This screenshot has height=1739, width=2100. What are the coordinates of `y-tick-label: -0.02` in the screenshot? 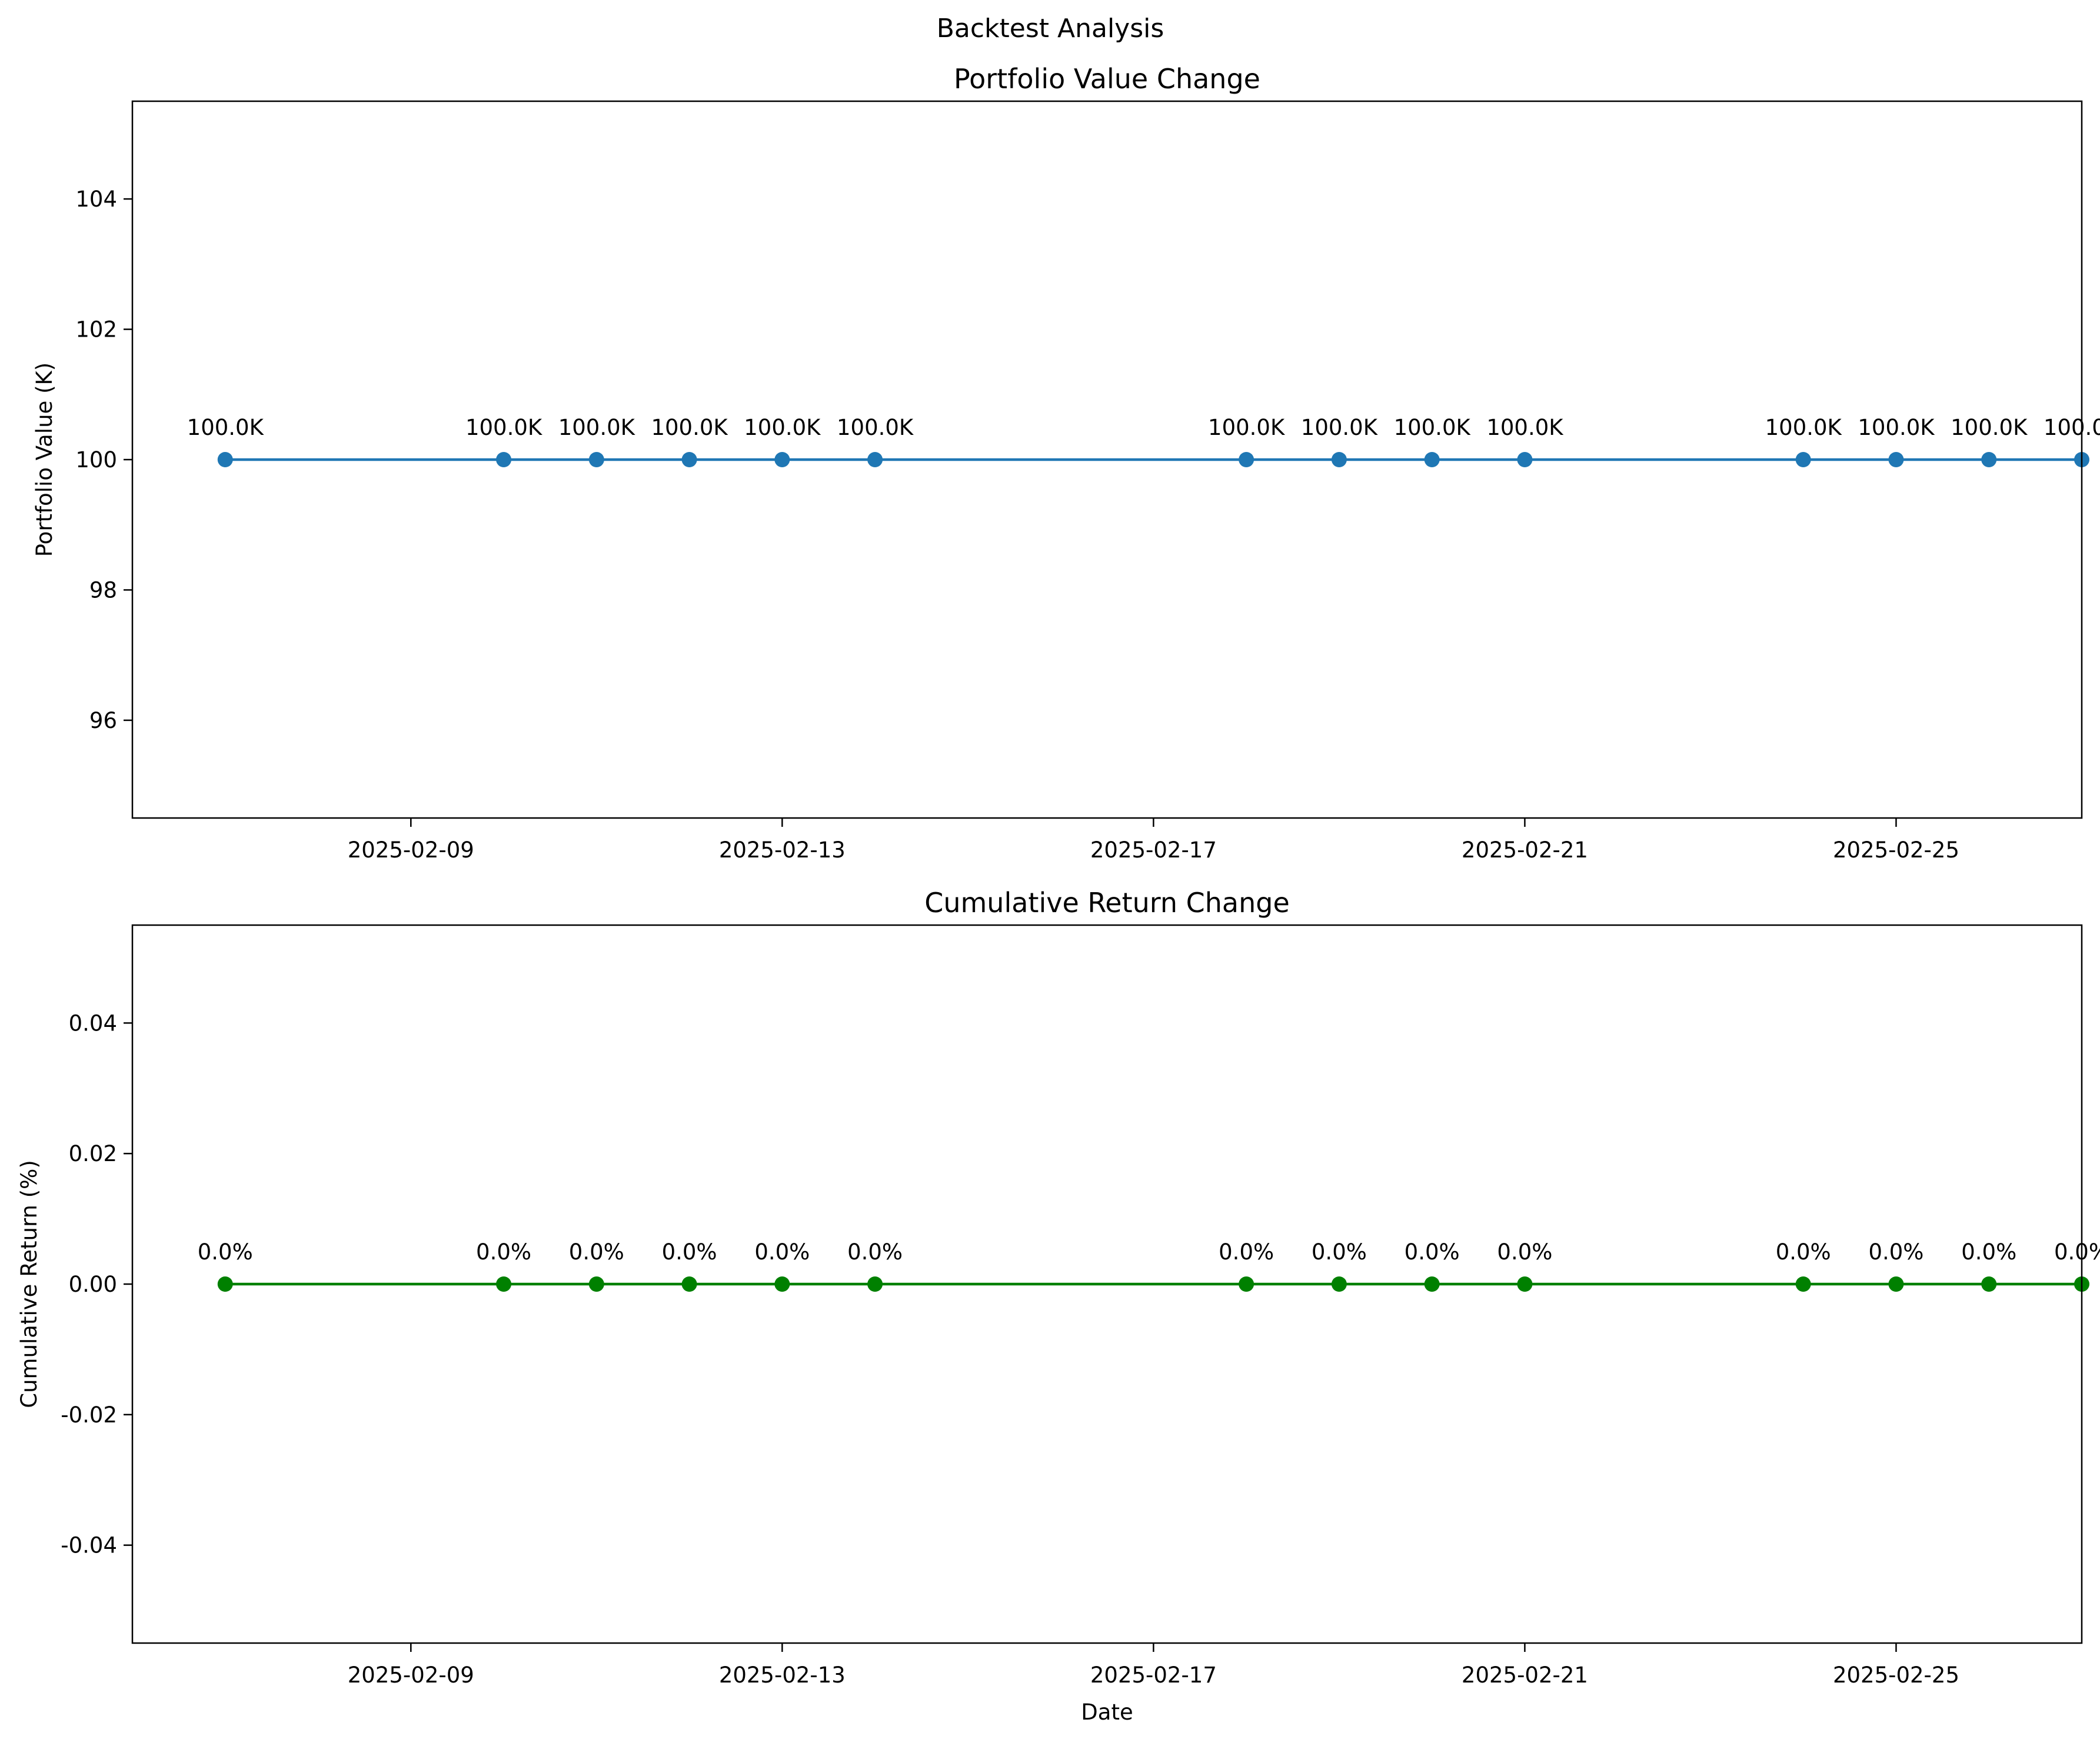 It's located at (89, 1415).